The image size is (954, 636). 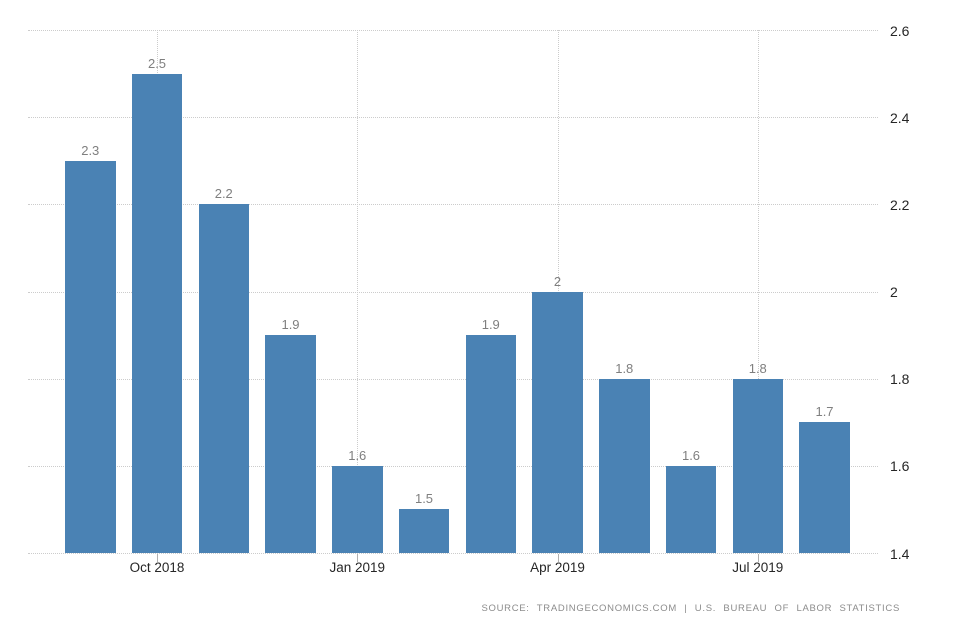 I want to click on bar-value-label: 2.3, so click(x=90, y=150).